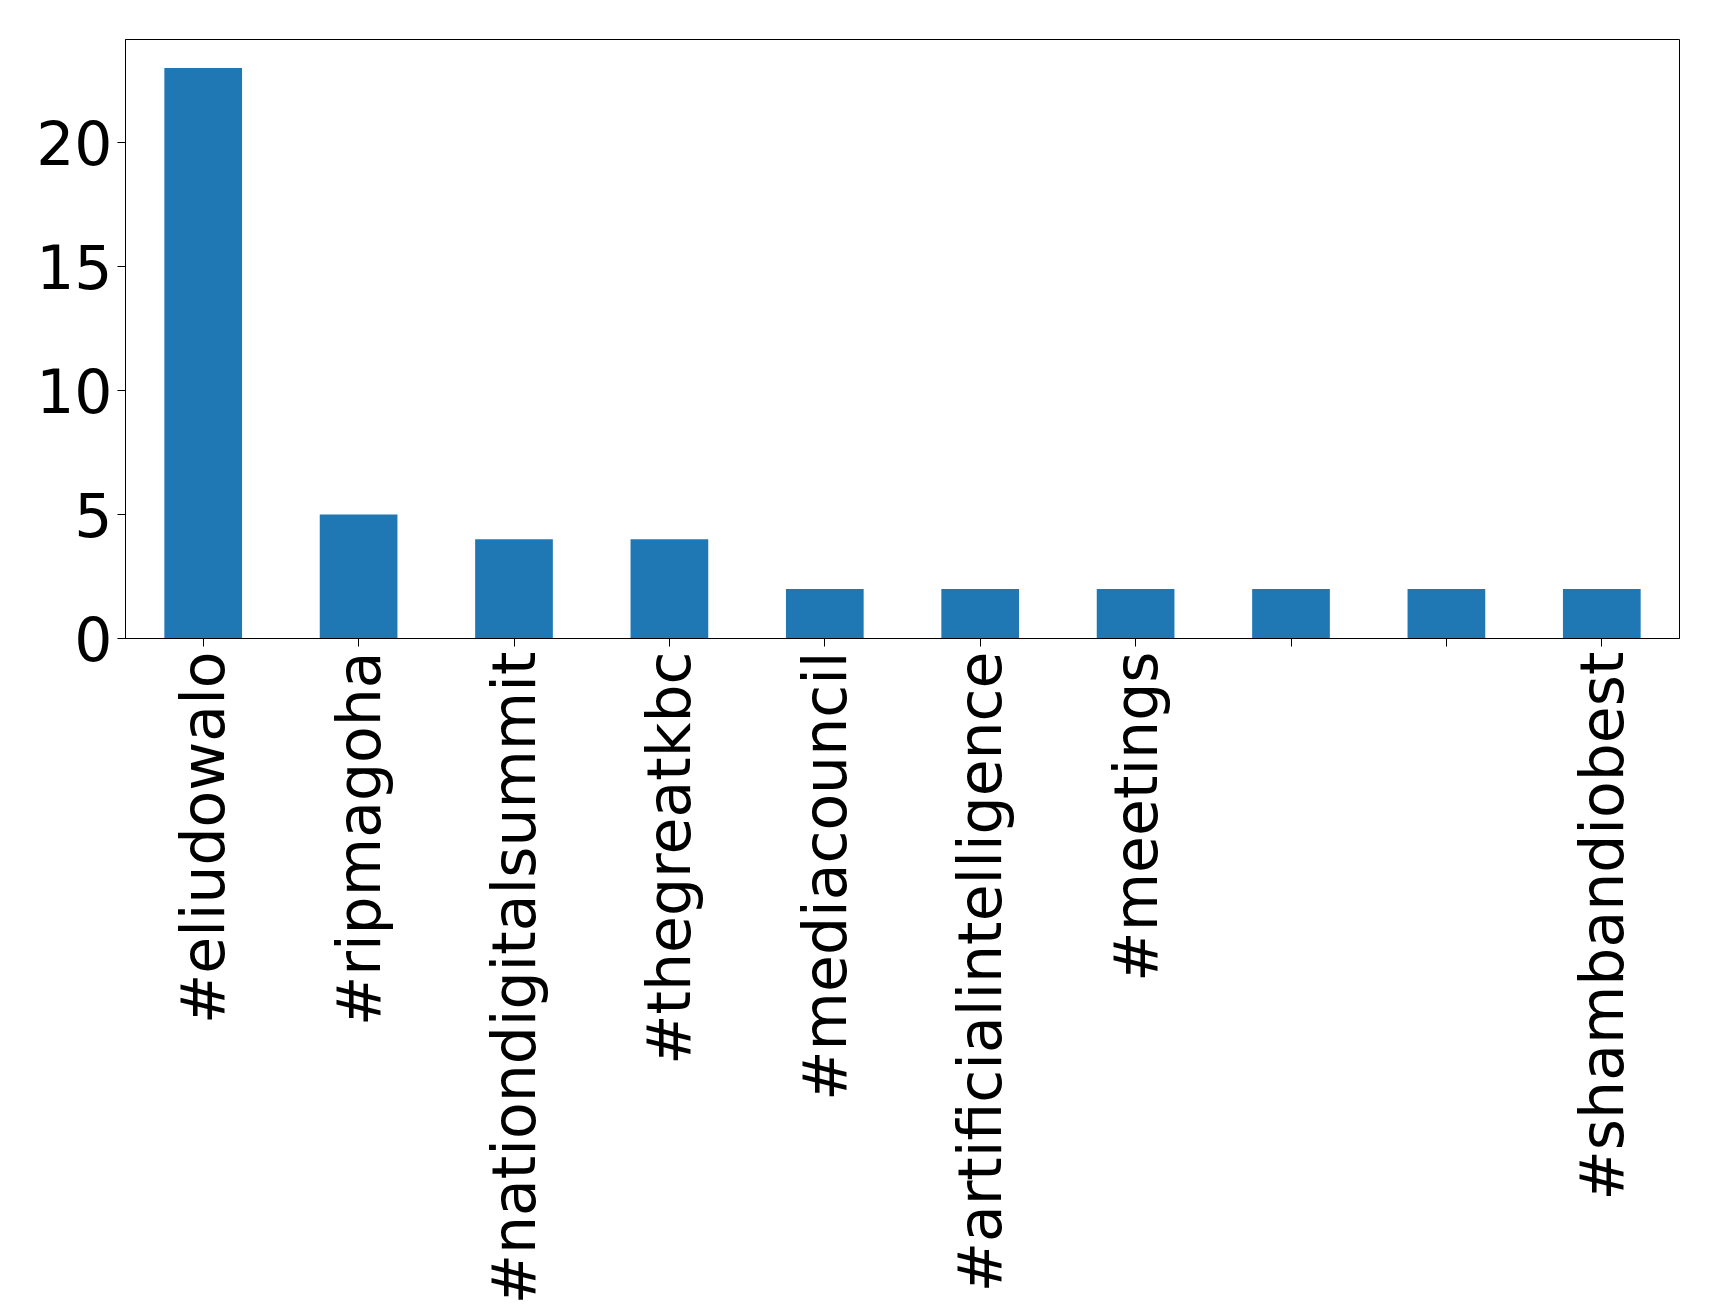 This screenshot has height=1307, width=1719. What do you see at coordinates (93, 515) in the screenshot?
I see `y-tick-label: 5` at bounding box center [93, 515].